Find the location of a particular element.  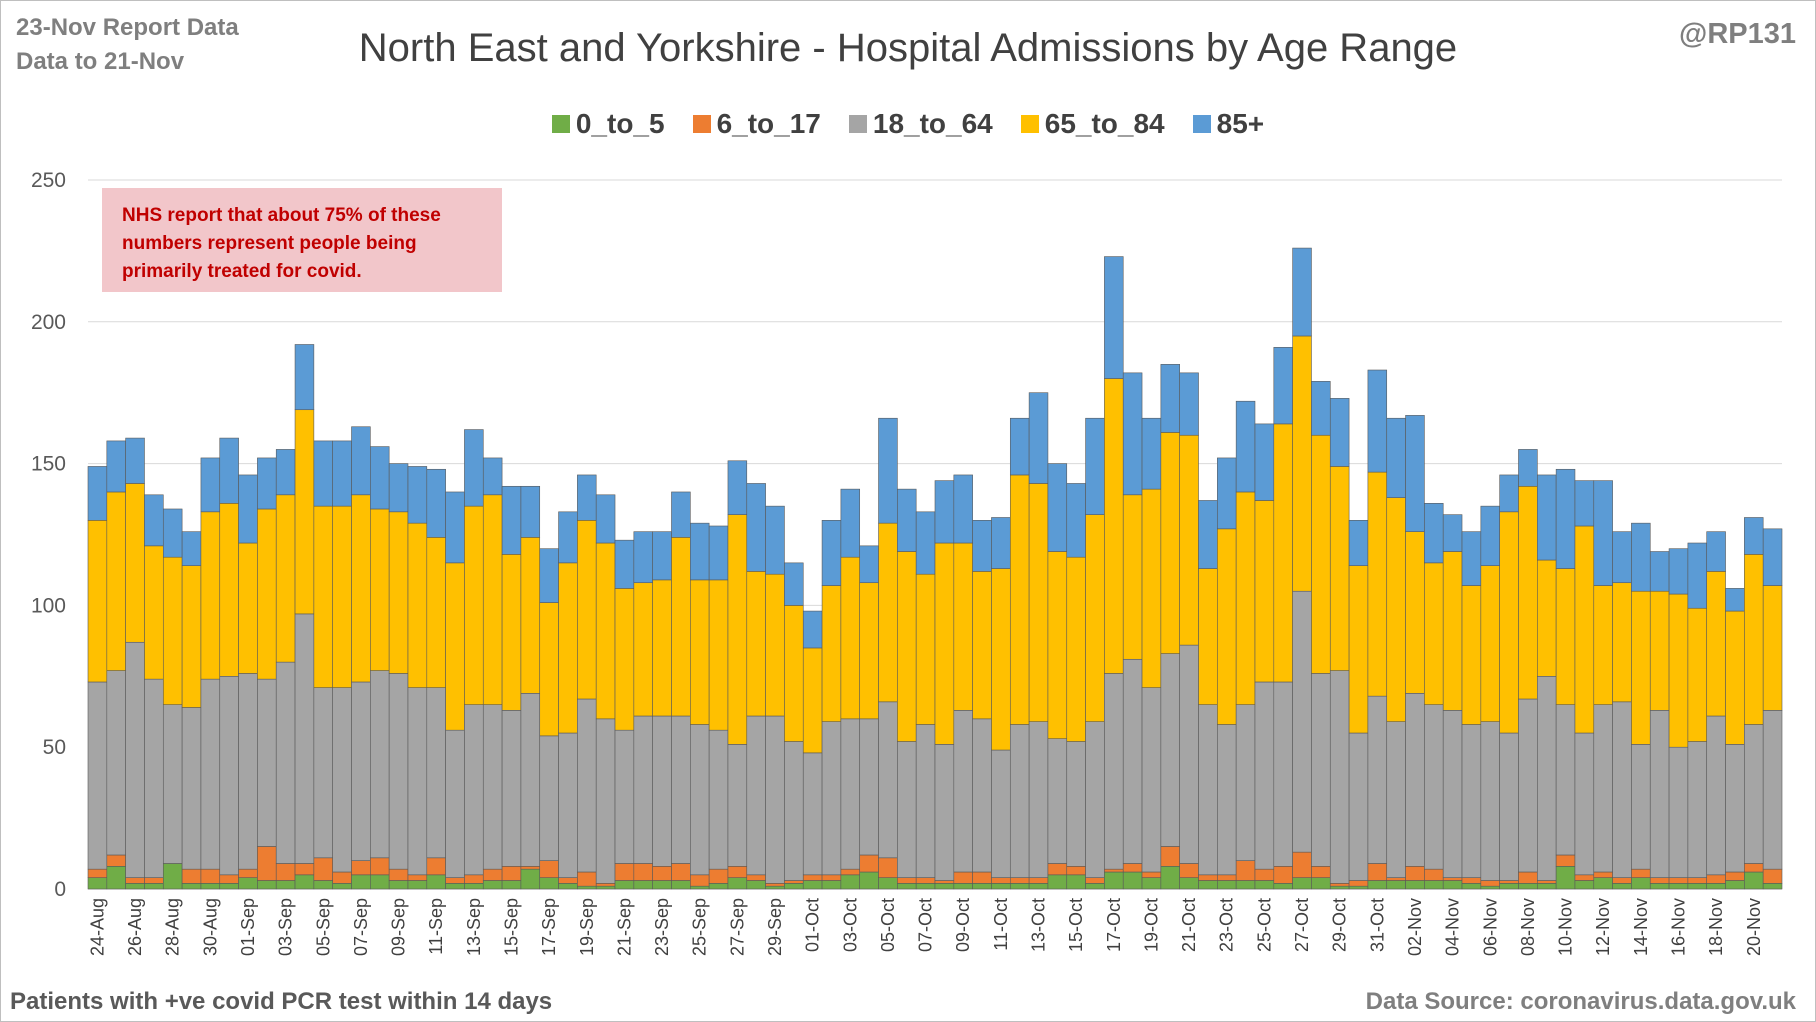

x-tick-label: 07-Oct is located at coordinates (926, 925).